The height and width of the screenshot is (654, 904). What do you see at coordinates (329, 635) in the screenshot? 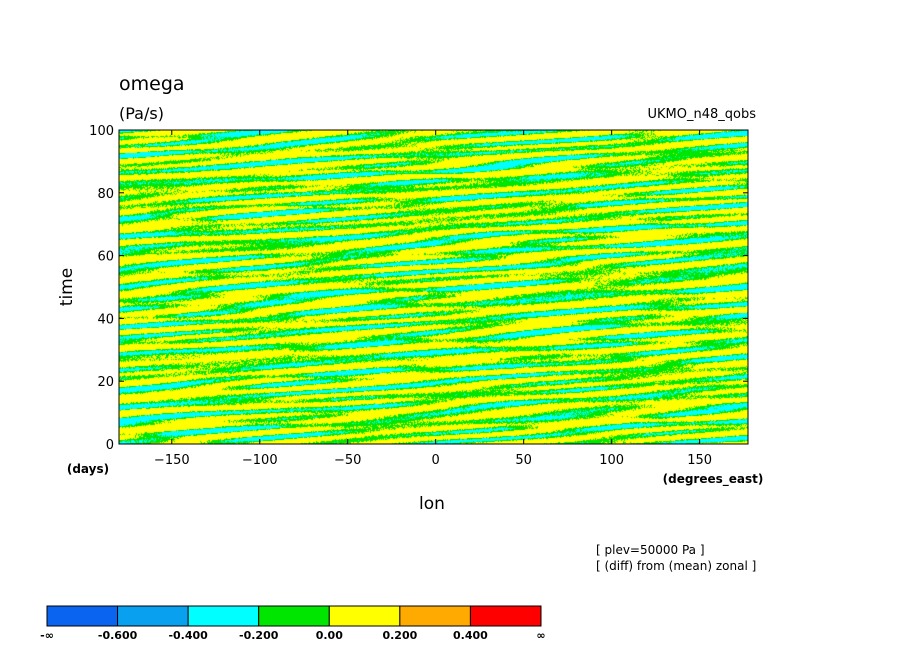
I see `colorbar-label: 0.00` at bounding box center [329, 635].